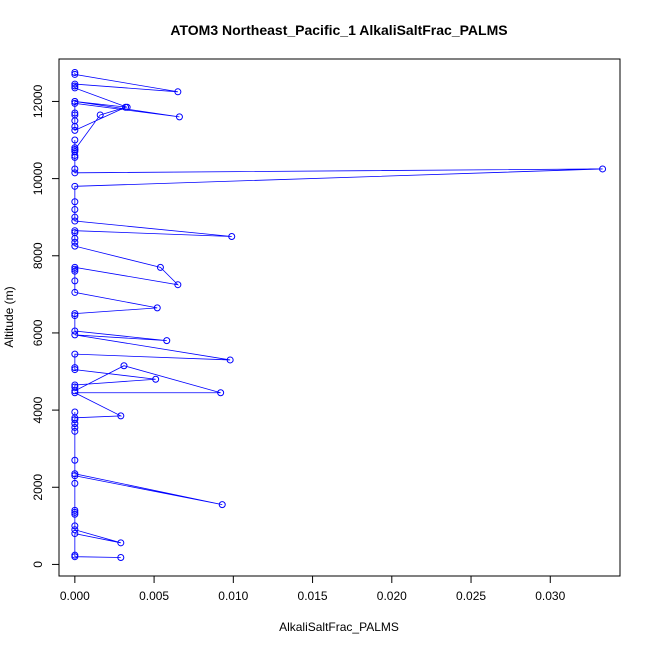 Image resolution: width=650 pixels, height=650 pixels. I want to click on x-tick-label: 0.010, so click(233, 596).